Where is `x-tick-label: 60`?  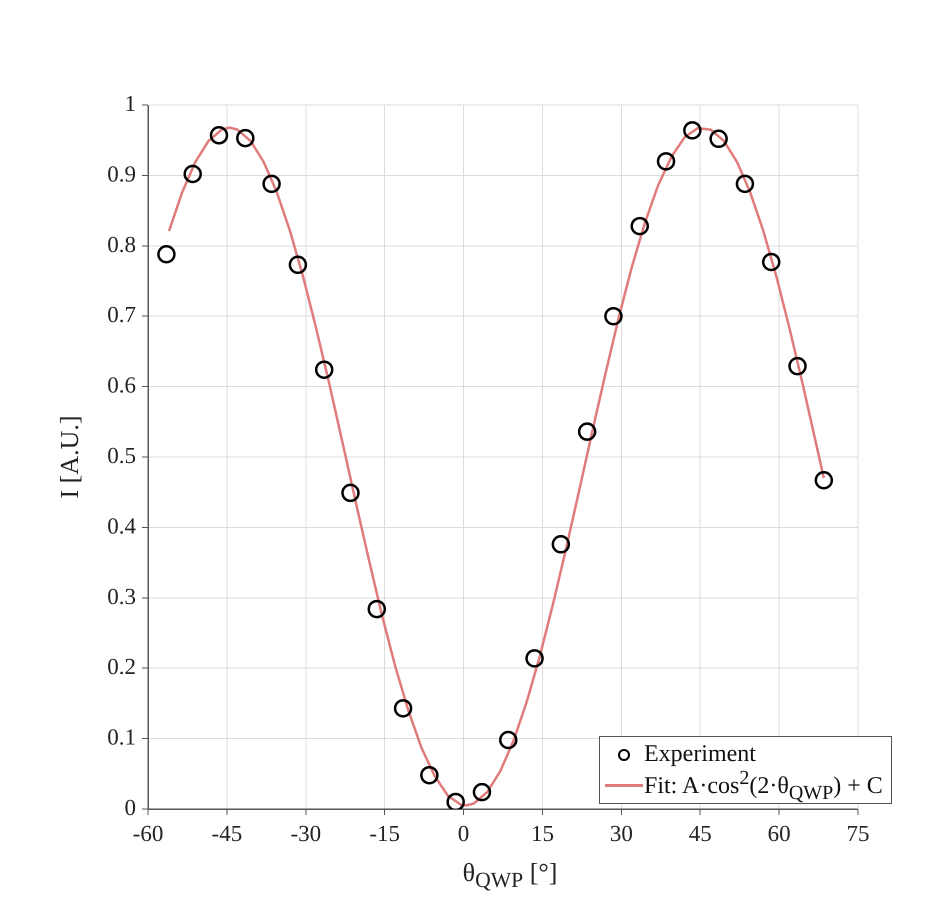
x-tick-label: 60 is located at coordinates (779, 833).